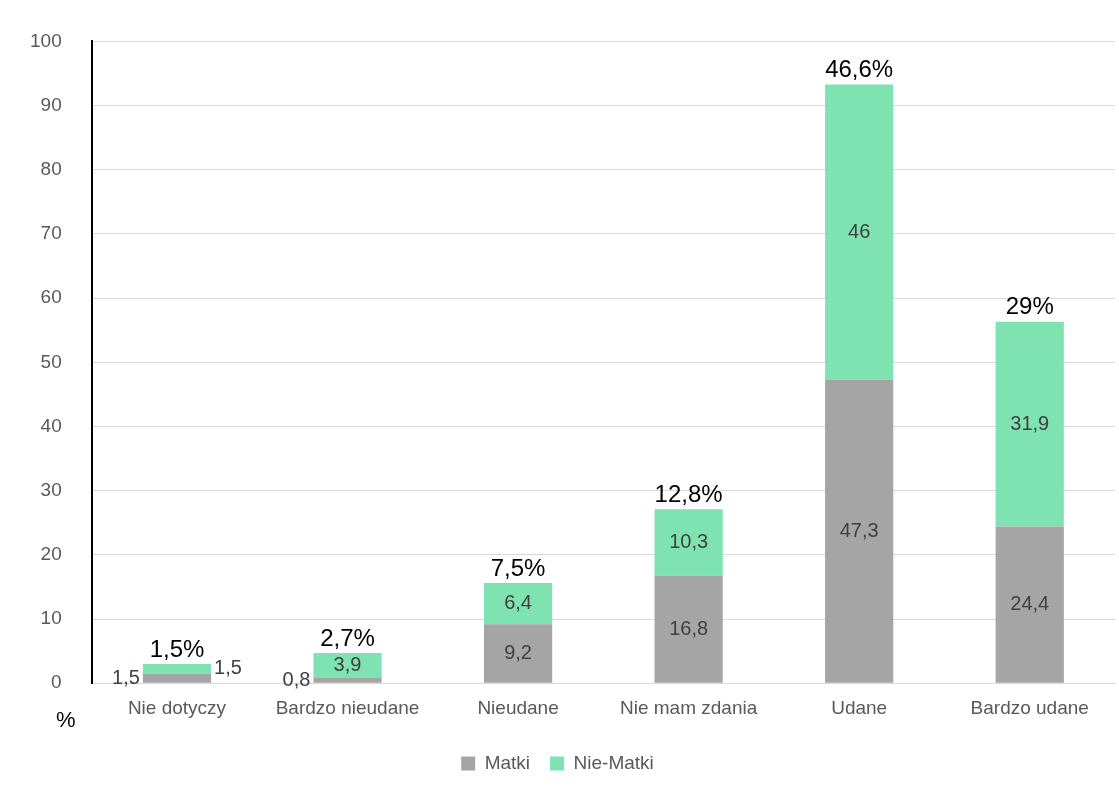 The image size is (1119, 789). What do you see at coordinates (347, 707) in the screenshot?
I see `x-tick-label: Bardzo nieudane` at bounding box center [347, 707].